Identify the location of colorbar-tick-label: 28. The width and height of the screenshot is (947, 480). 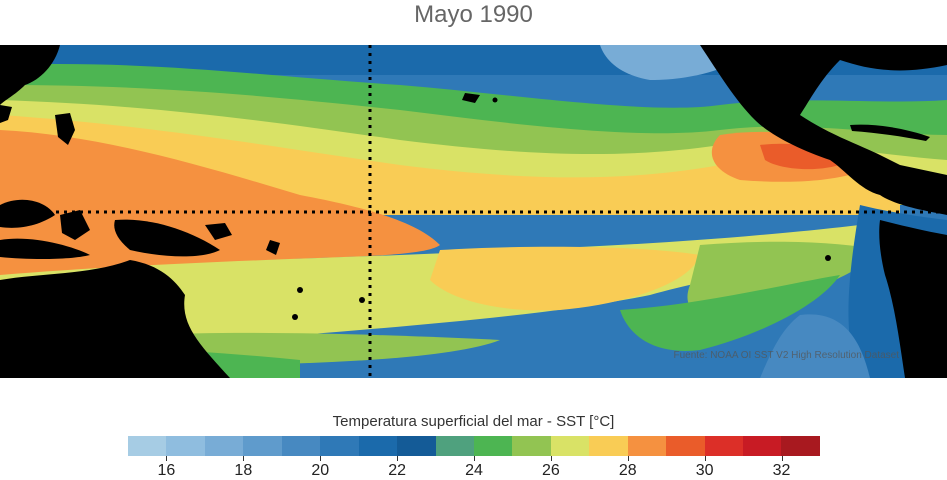
(627, 470).